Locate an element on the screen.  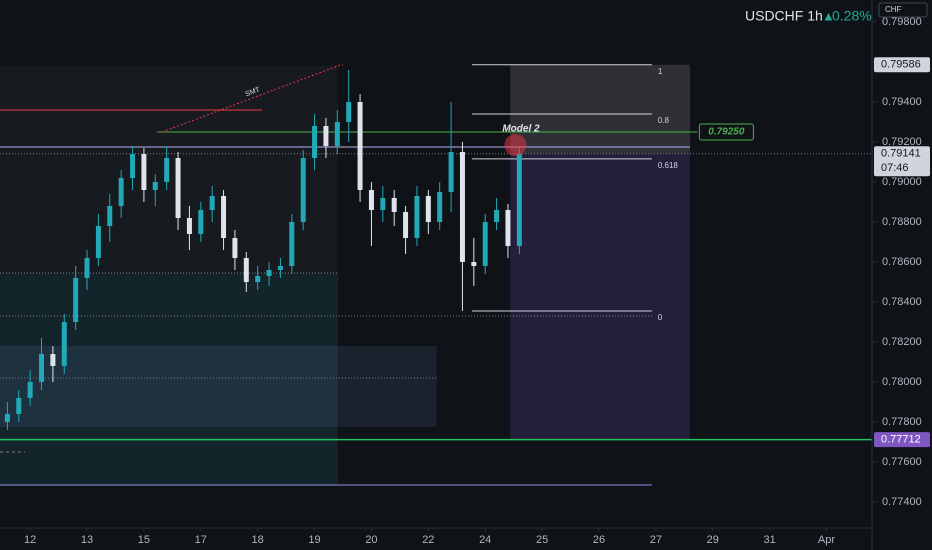
x-tick-label: Apr is located at coordinates (826, 540).